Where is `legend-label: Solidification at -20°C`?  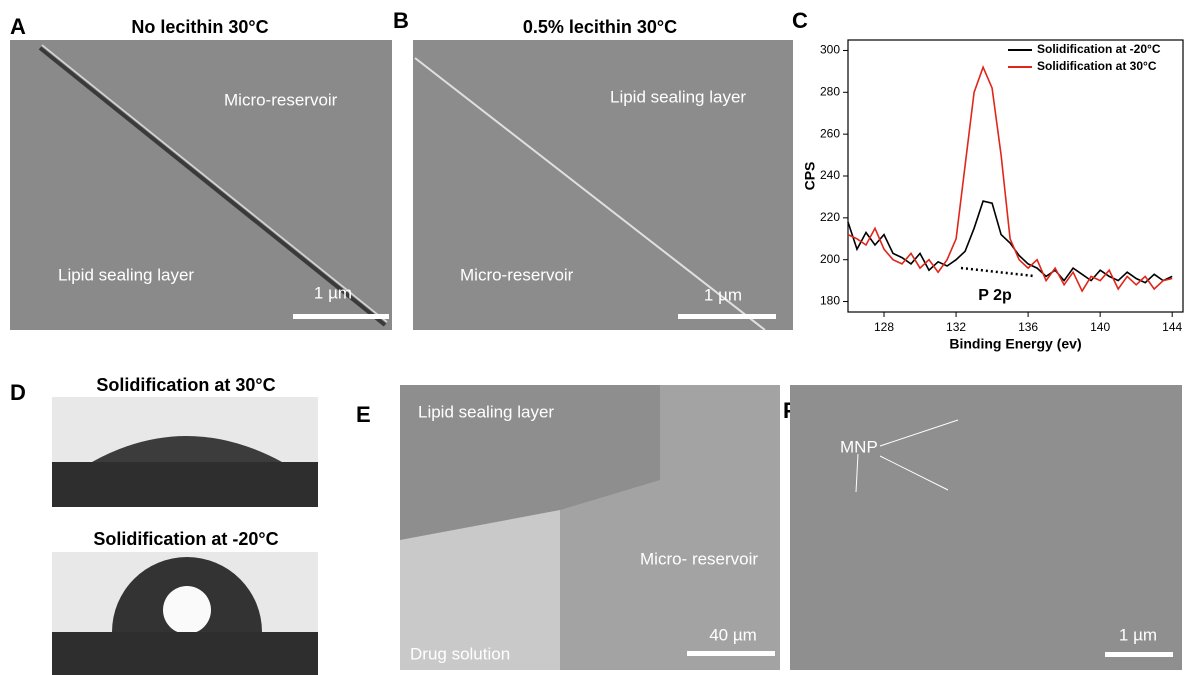 legend-label: Solidification at -20°C is located at coordinates (1099, 49).